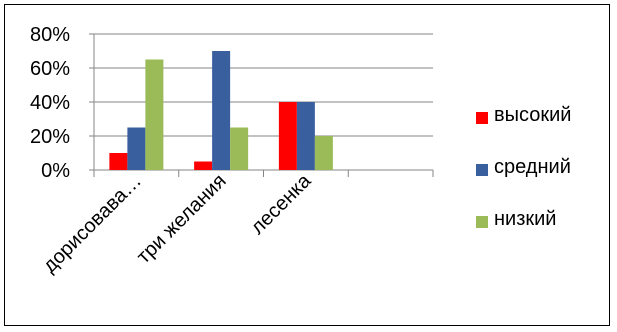 Image resolution: width=617 pixels, height=332 pixels. I want to click on legend-item-nizkiy: низкий, so click(541, 234).